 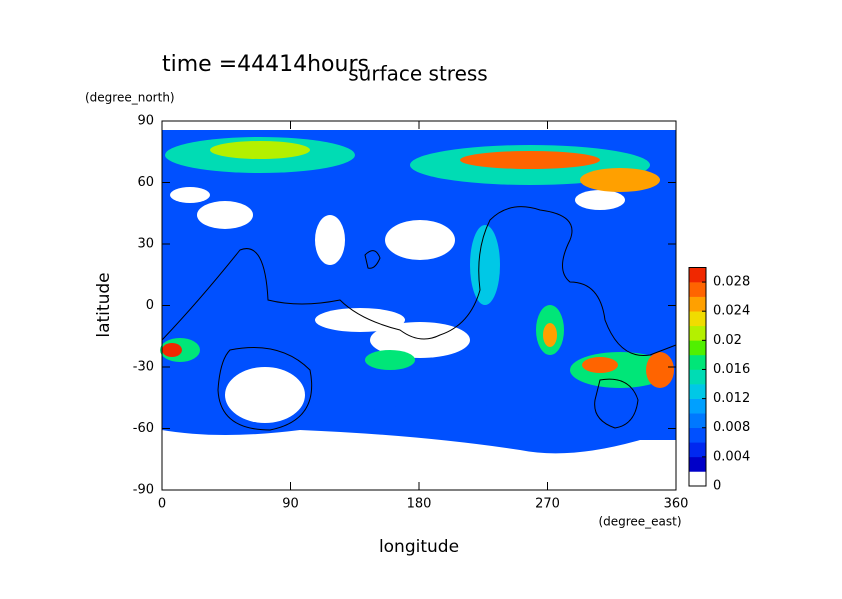 I want to click on y-tick-label: 60, so click(x=145, y=182).